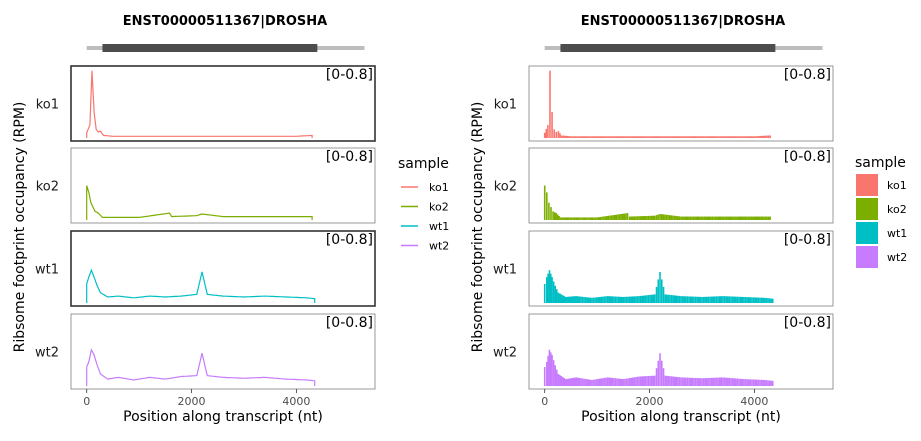 This screenshot has height=441, width=921. What do you see at coordinates (505, 105) in the screenshot?
I see `facet-label: ko1` at bounding box center [505, 105].